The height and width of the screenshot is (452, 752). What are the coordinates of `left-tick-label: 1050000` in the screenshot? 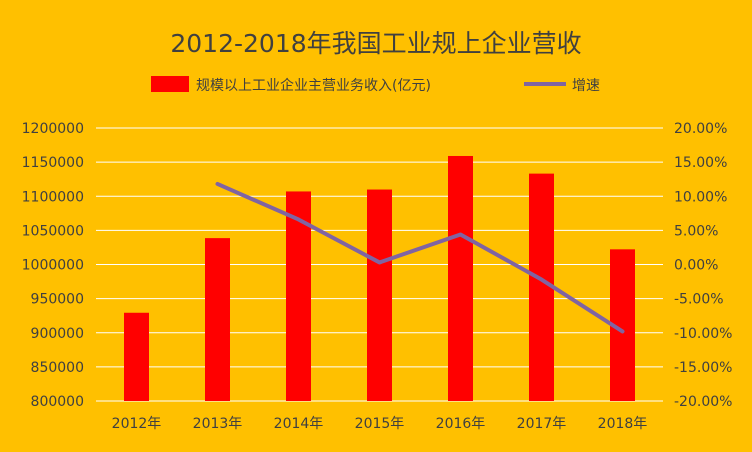 It's located at (53, 231).